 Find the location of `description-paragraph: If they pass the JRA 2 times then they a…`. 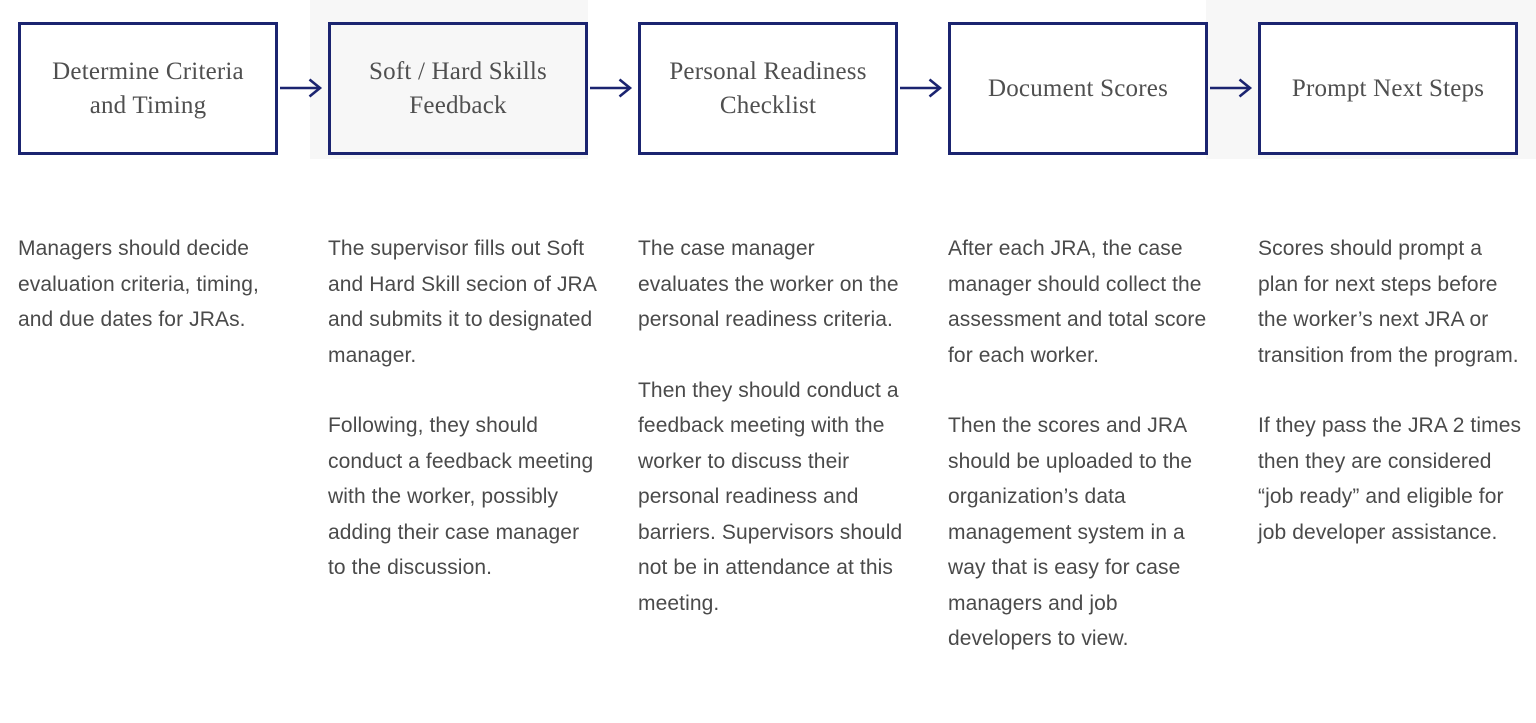

description-paragraph: If they pass the JRA 2 times then they a… is located at coordinates (1390, 479).